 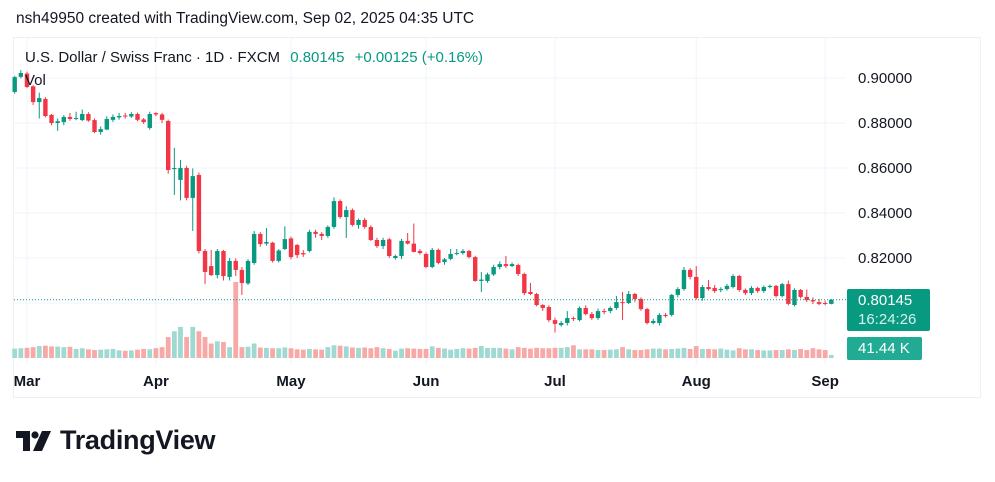 What do you see at coordinates (885, 213) in the screenshot?
I see `price-tick-label: 0.84000` at bounding box center [885, 213].